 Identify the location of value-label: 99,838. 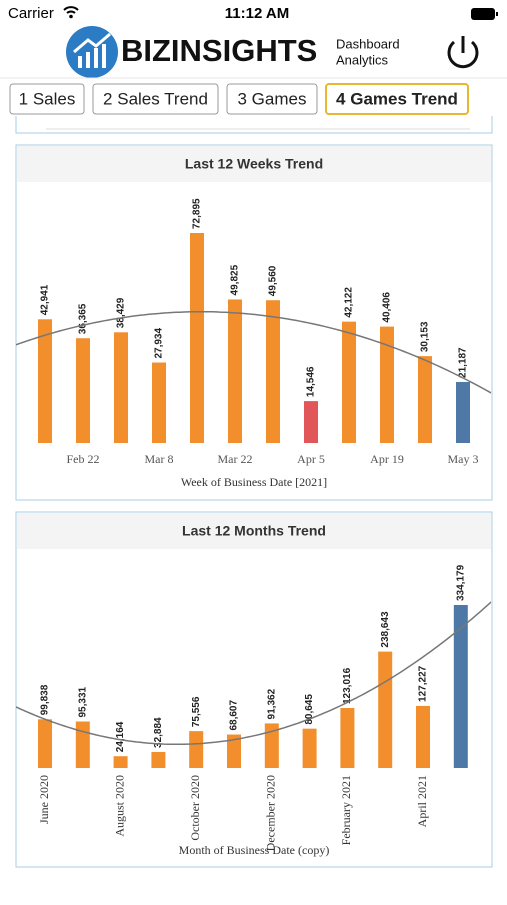
(45, 699).